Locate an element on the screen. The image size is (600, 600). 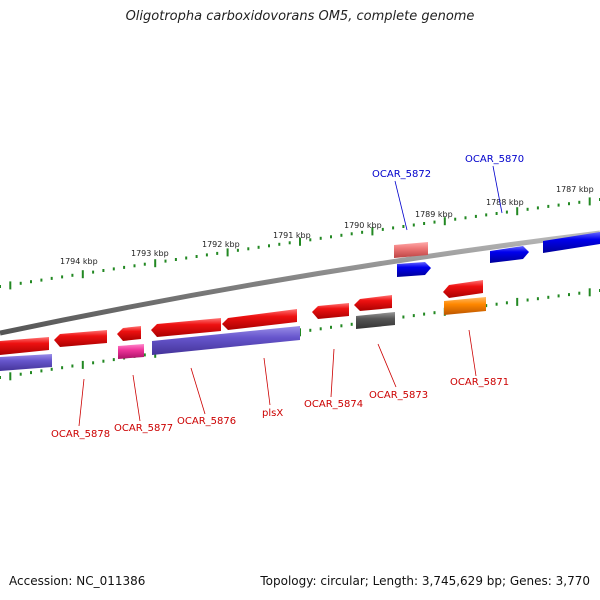
label-ocar-5874: OCAR_5874 is located at coordinates (333, 404).